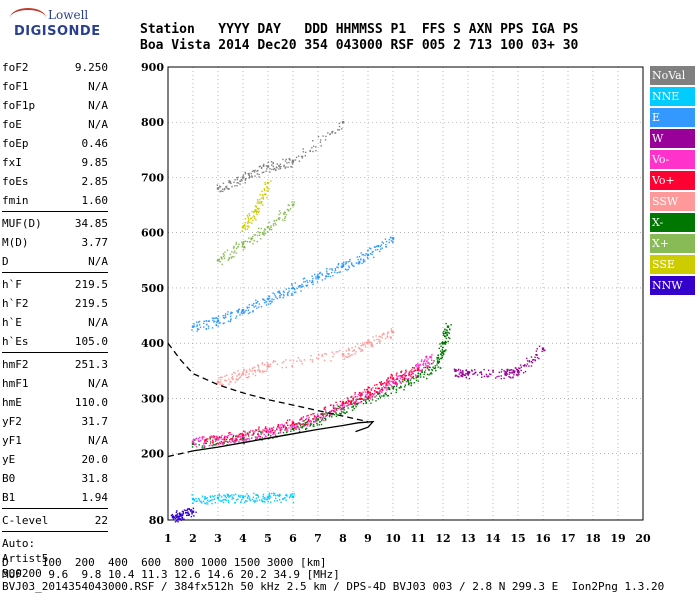  Describe the element at coordinates (393, 538) in the screenshot. I see `x-tick-label: 10` at that location.